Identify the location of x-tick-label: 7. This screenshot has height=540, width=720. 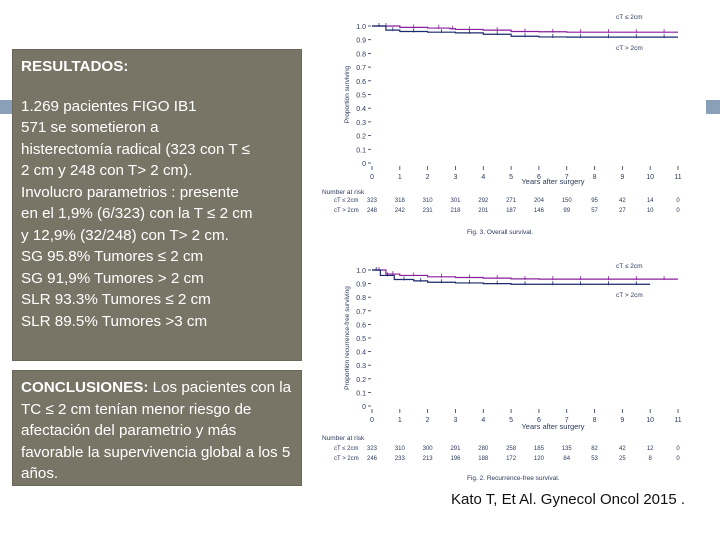
(567, 177).